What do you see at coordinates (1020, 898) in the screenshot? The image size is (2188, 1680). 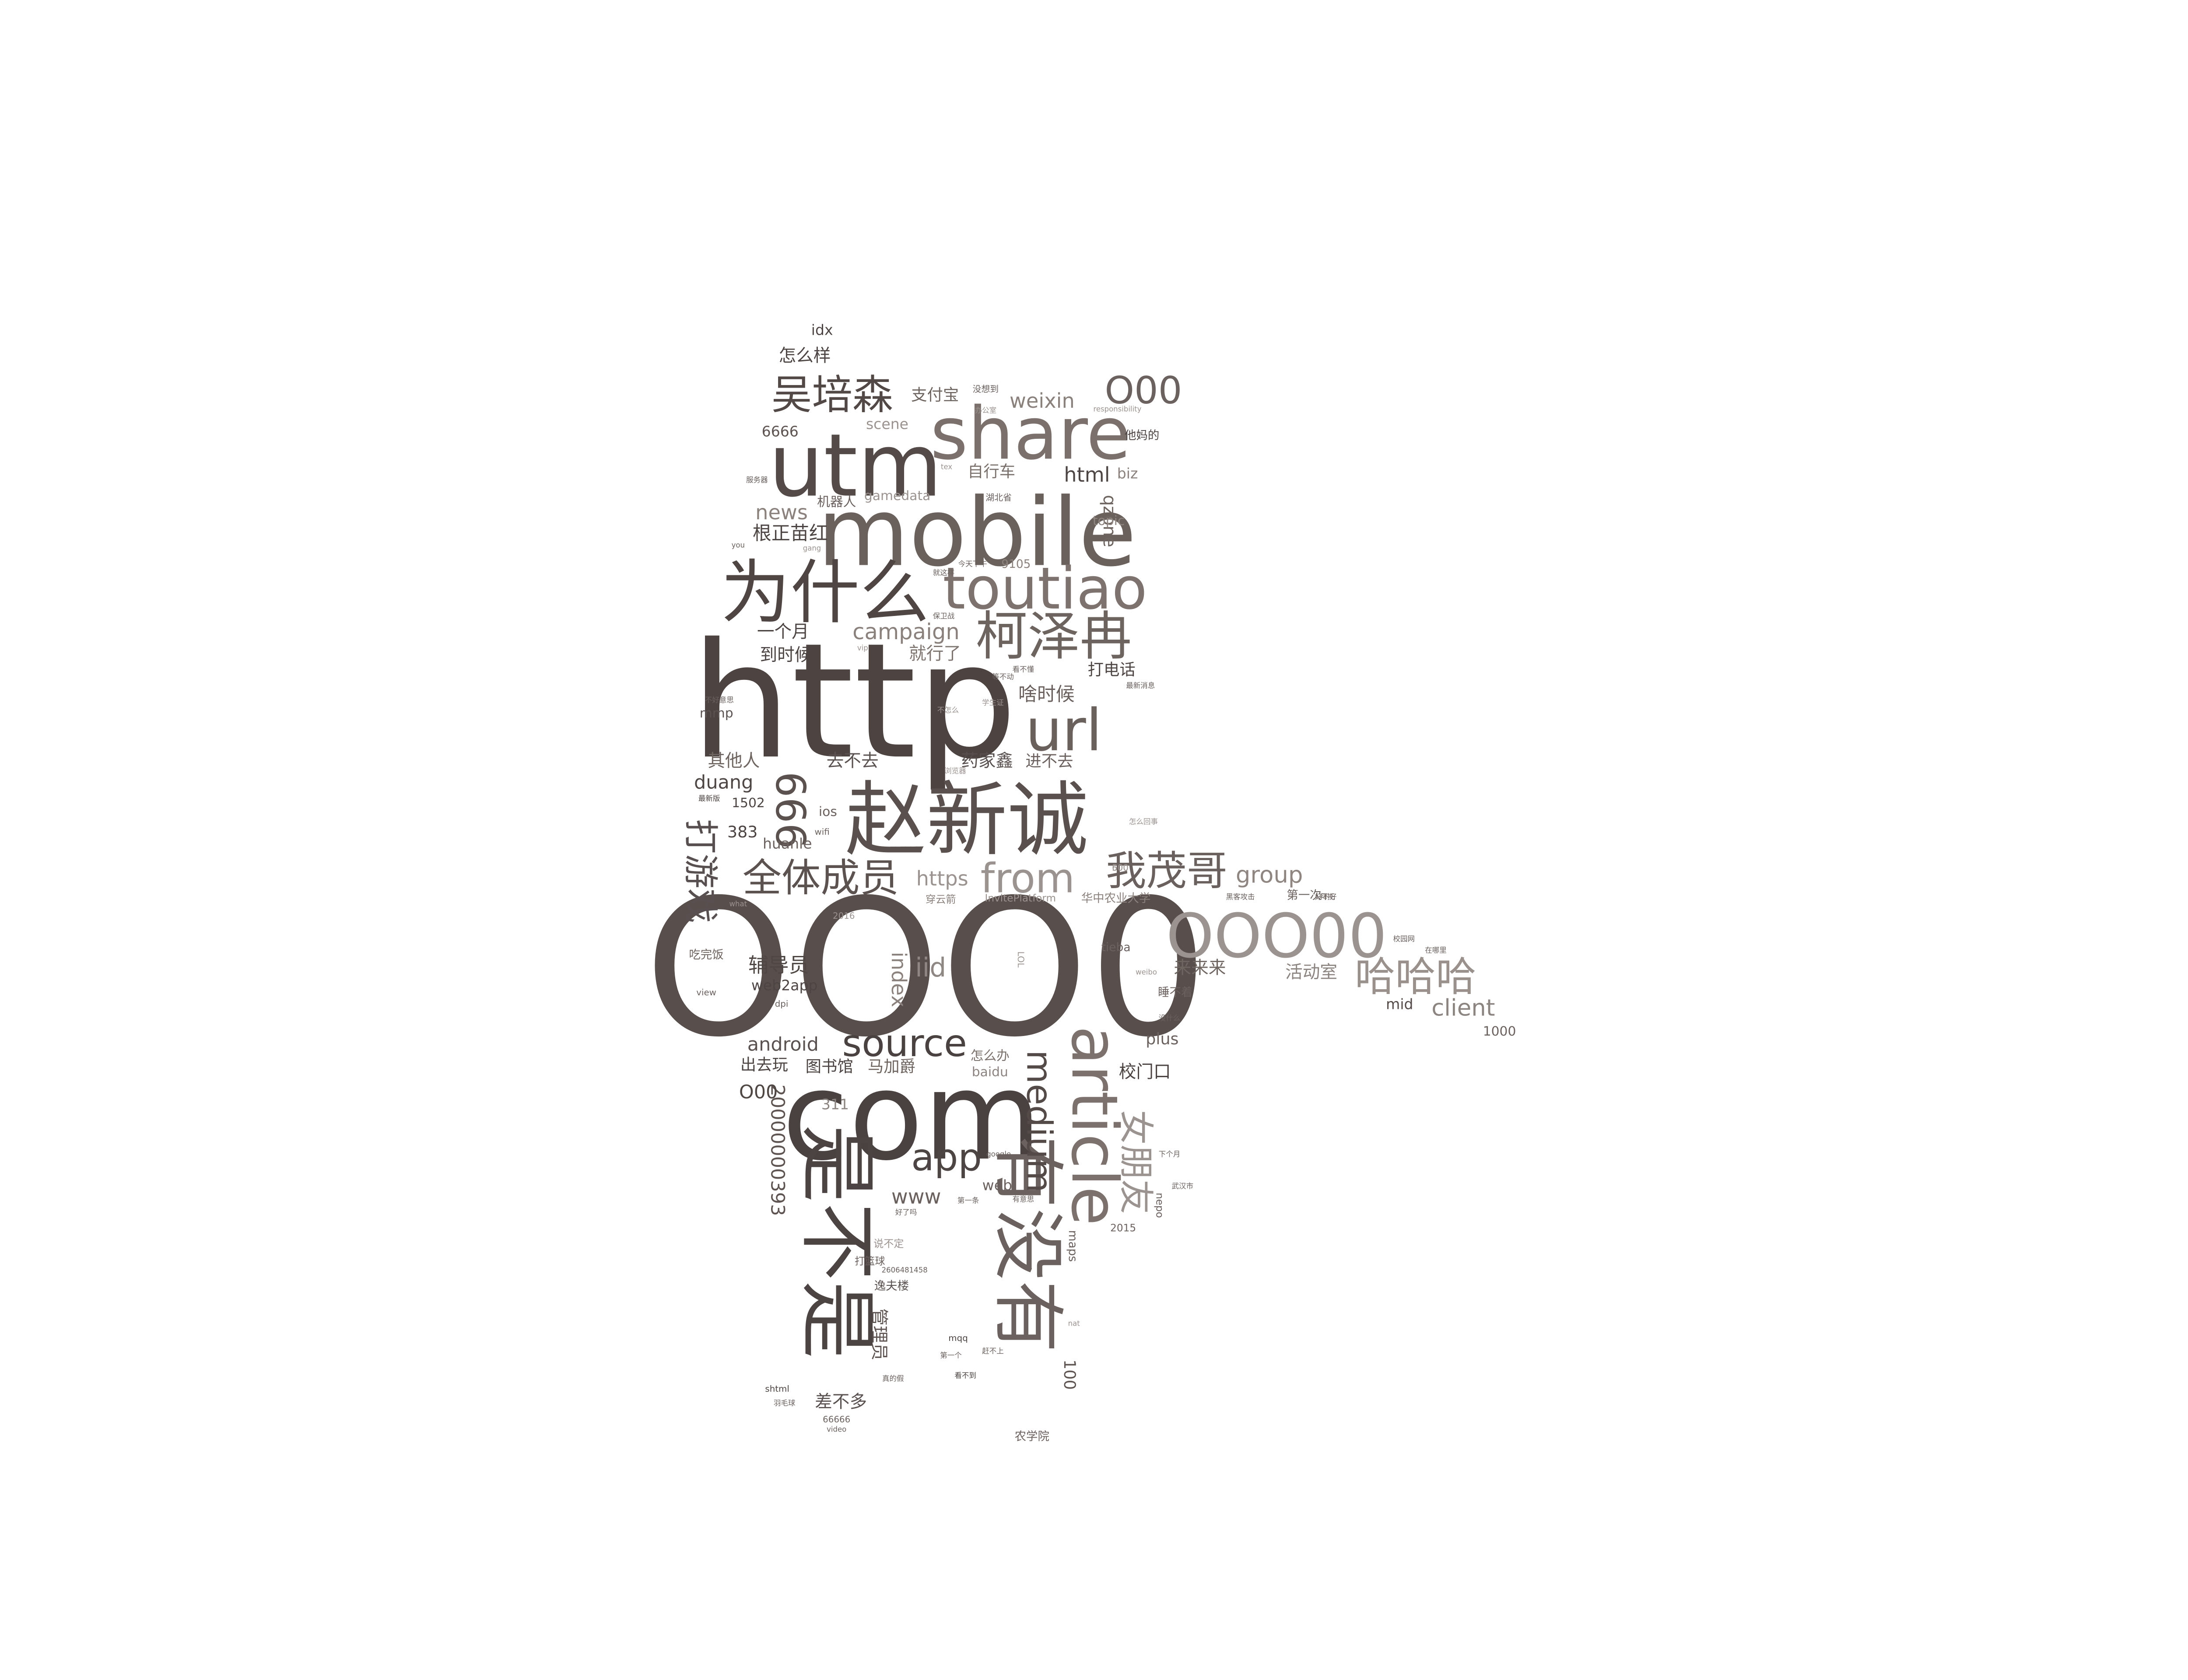 I see `word-inviteplatform-96: InvitePlatform` at bounding box center [1020, 898].